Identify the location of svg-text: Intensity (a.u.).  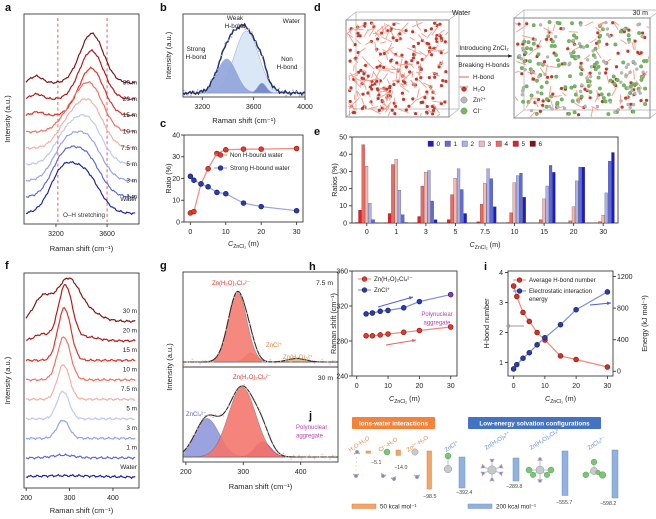
(168, 55).